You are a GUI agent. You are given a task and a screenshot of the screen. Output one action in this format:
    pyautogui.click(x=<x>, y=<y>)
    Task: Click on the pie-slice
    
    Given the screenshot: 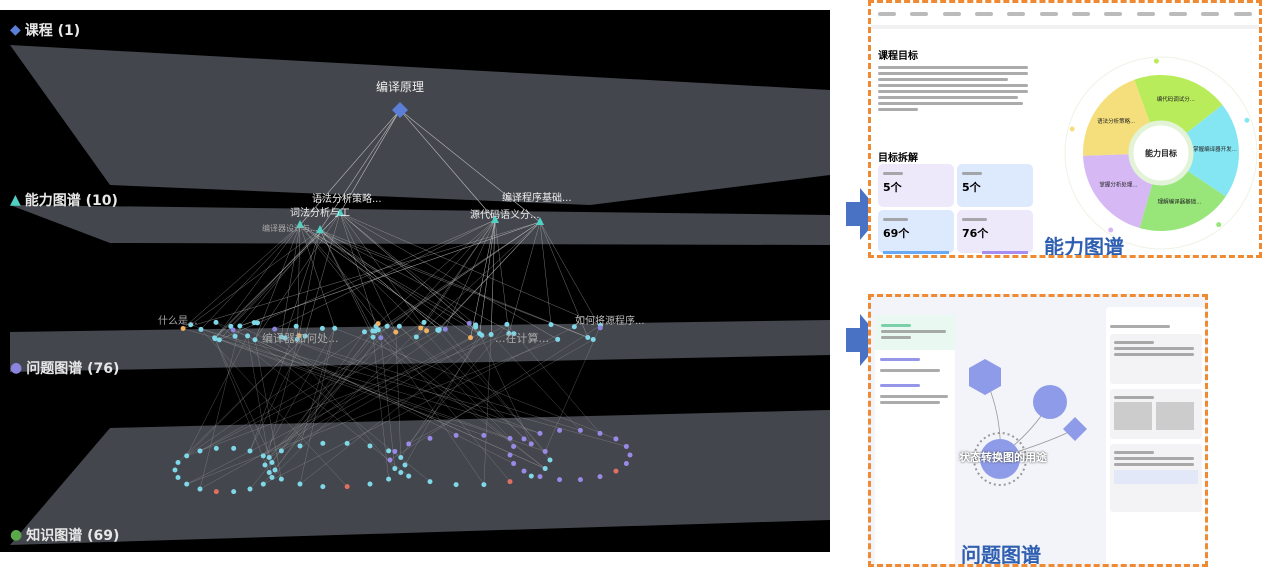 What is the action you would take?
    pyautogui.click(x=1211, y=150)
    